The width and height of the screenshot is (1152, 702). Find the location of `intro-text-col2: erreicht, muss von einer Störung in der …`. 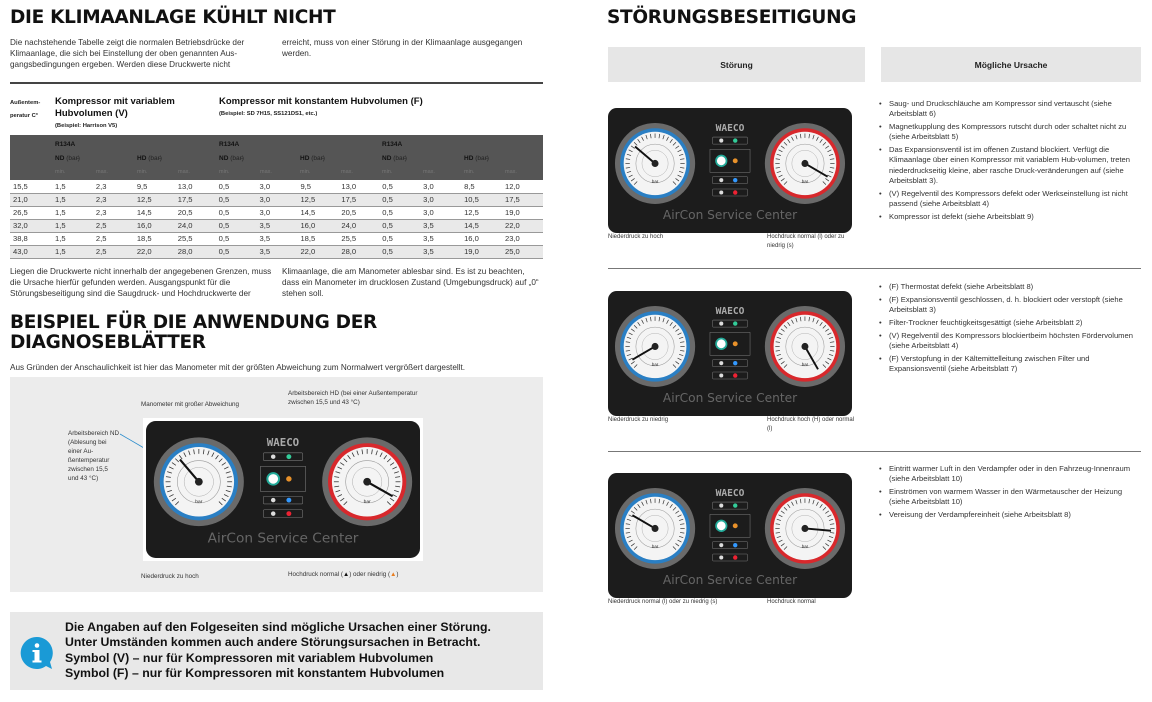

intro-text-col2: erreicht, muss von einer Störung in der … is located at coordinates (402, 48).